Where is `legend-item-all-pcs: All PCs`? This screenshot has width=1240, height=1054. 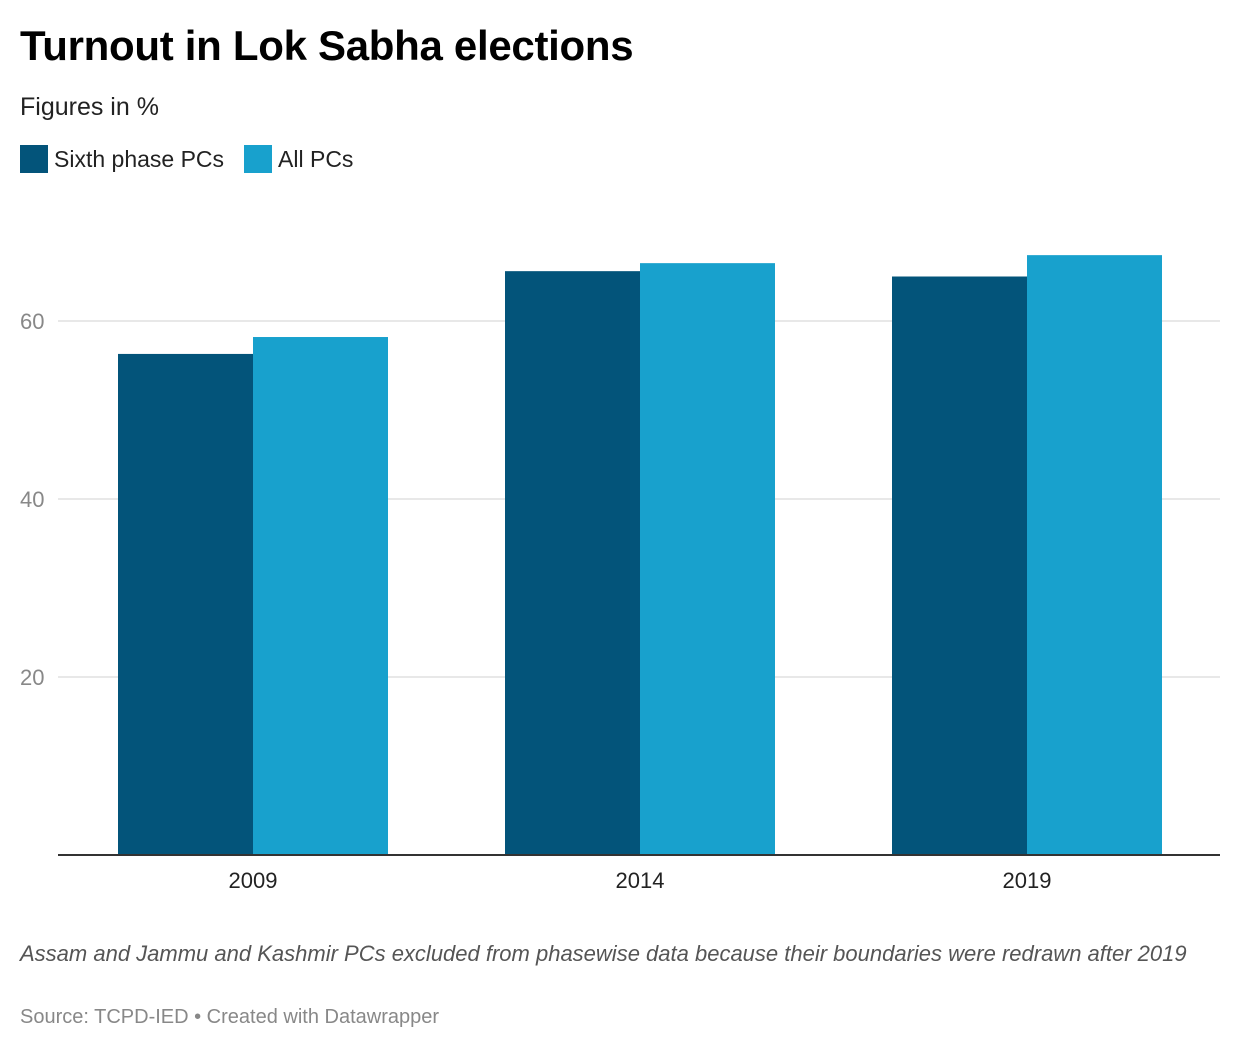
legend-item-all-pcs: All PCs is located at coordinates (298, 159).